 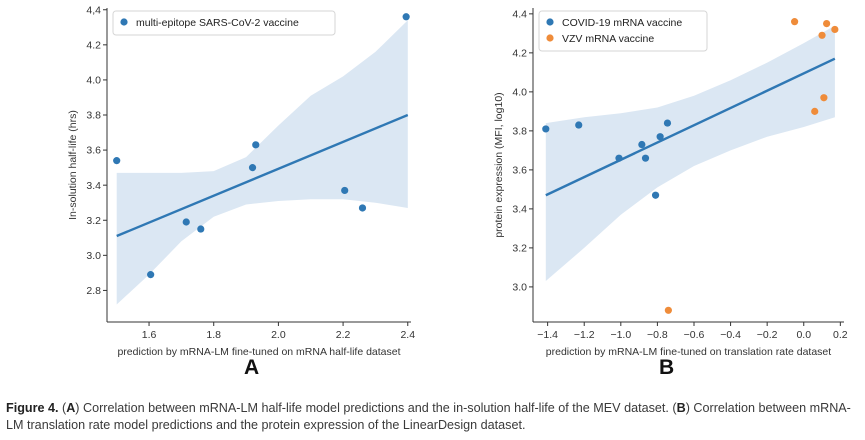 I want to click on chart-b-x-tick-label-1: −1.2, so click(x=584, y=335).